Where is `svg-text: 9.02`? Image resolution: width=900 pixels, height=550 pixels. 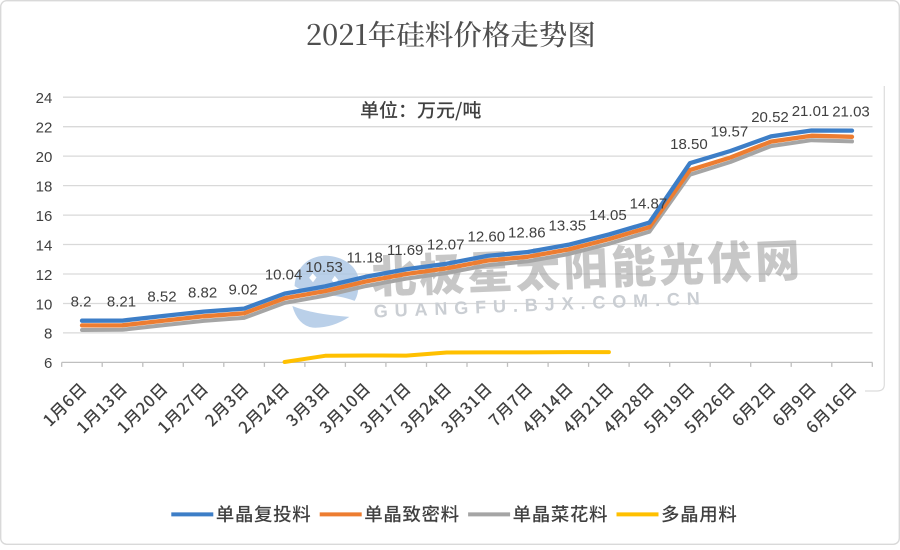 svg-text: 9.02 is located at coordinates (242, 289).